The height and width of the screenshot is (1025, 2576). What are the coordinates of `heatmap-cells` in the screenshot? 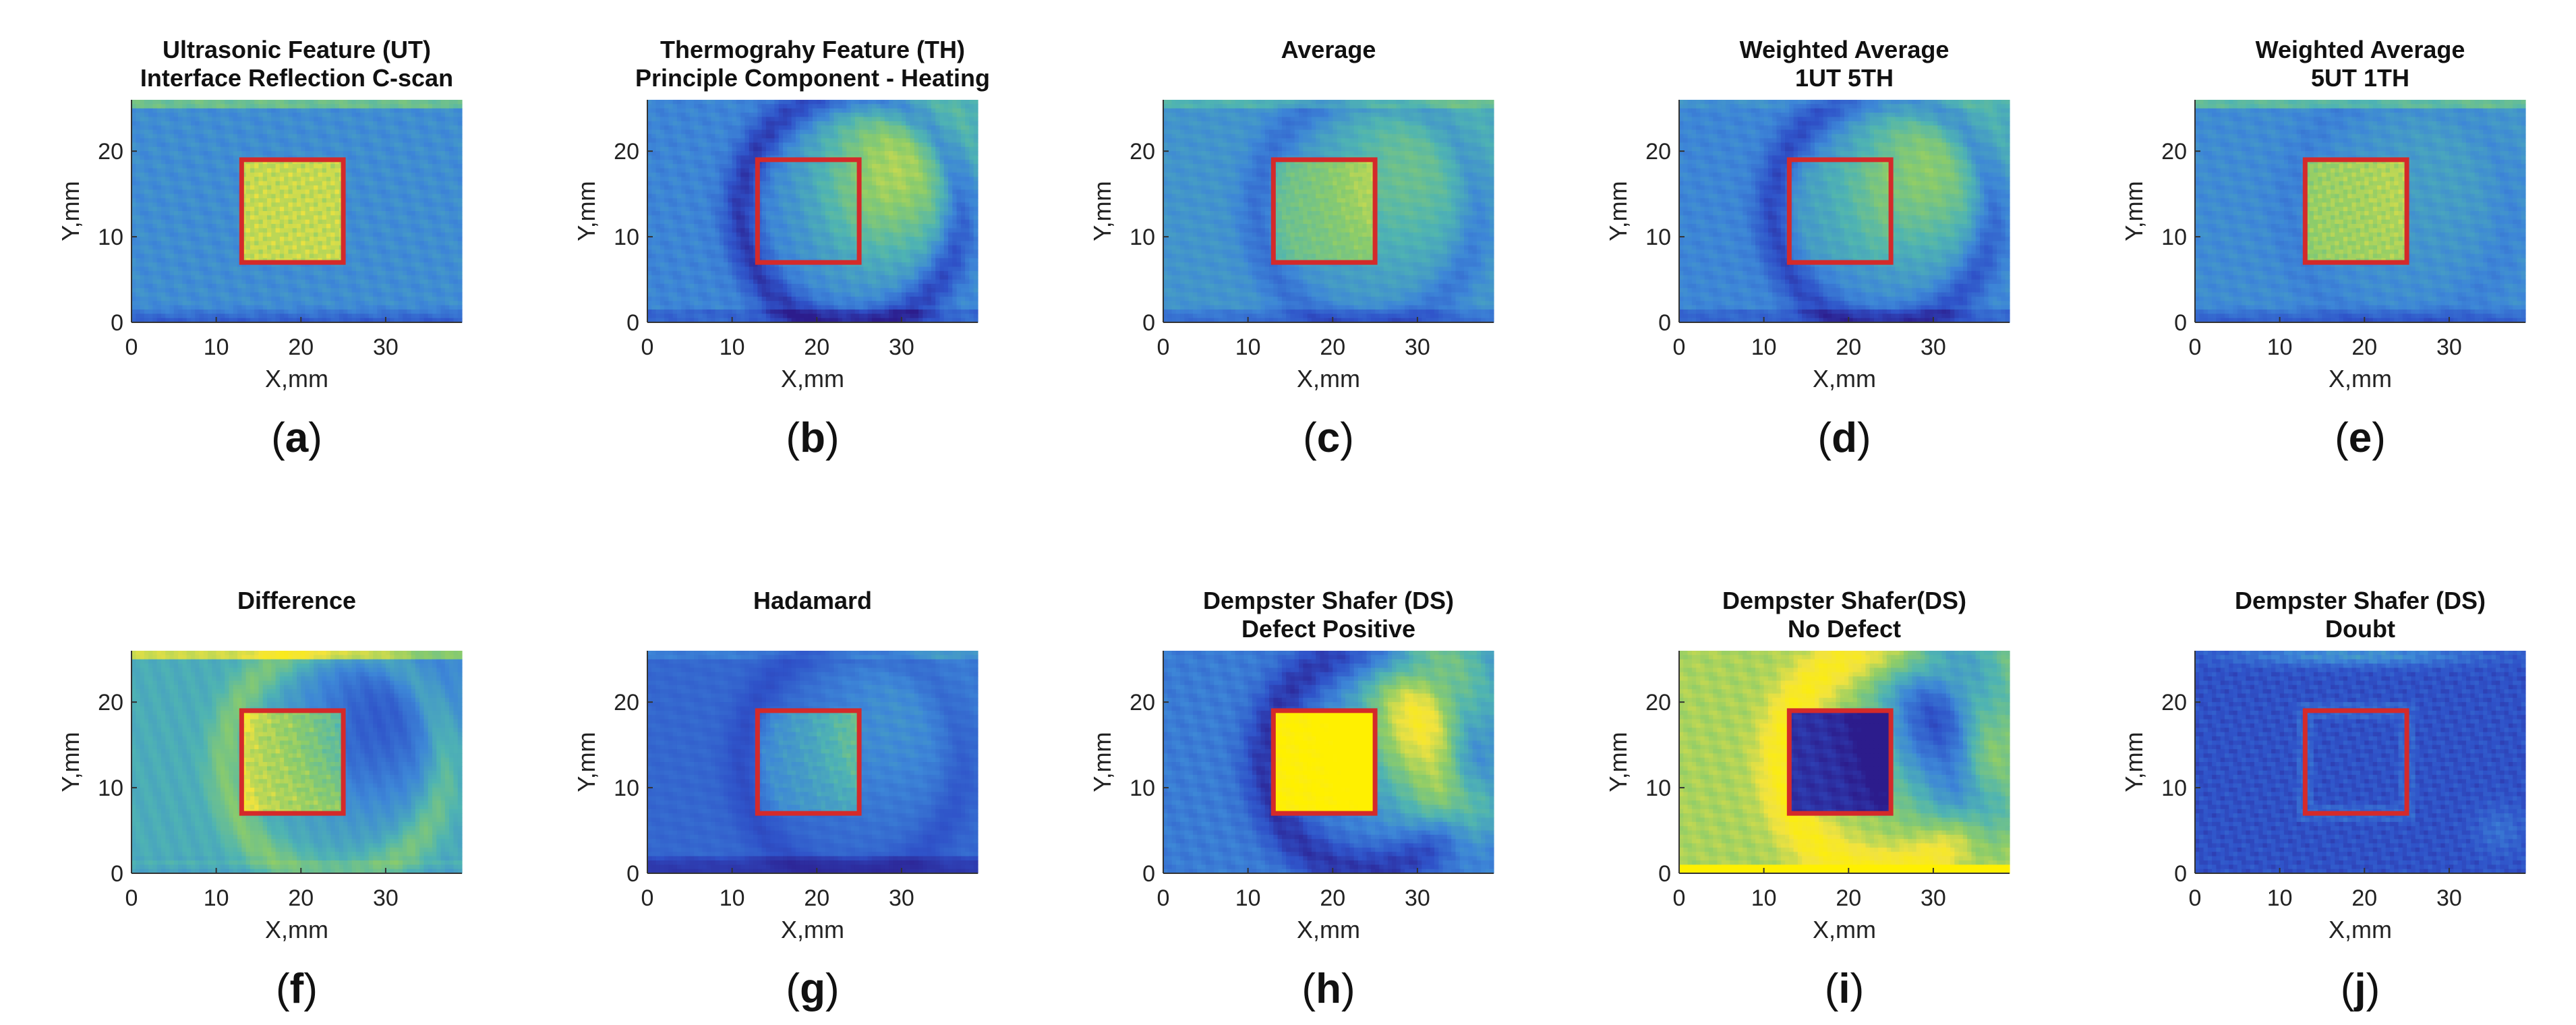 It's located at (297, 211).